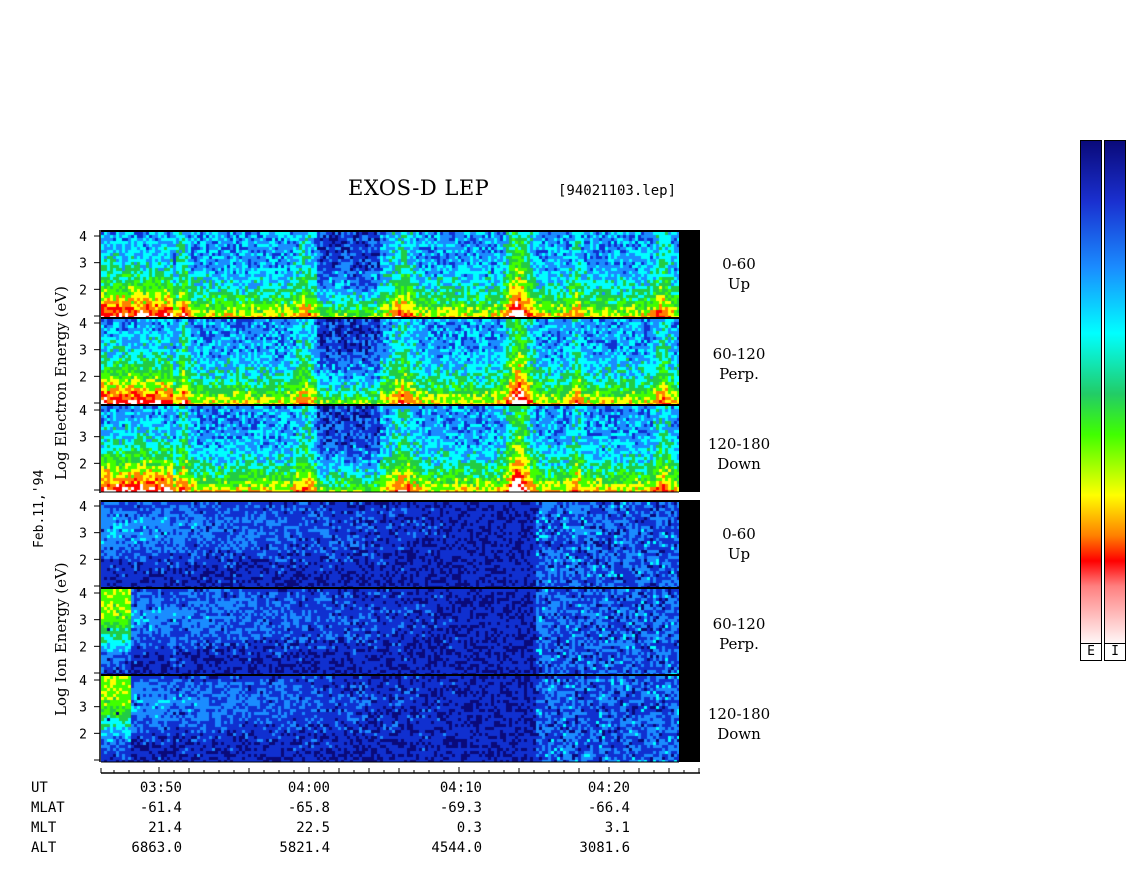  I want to click on row-label: ALT, so click(44, 848).